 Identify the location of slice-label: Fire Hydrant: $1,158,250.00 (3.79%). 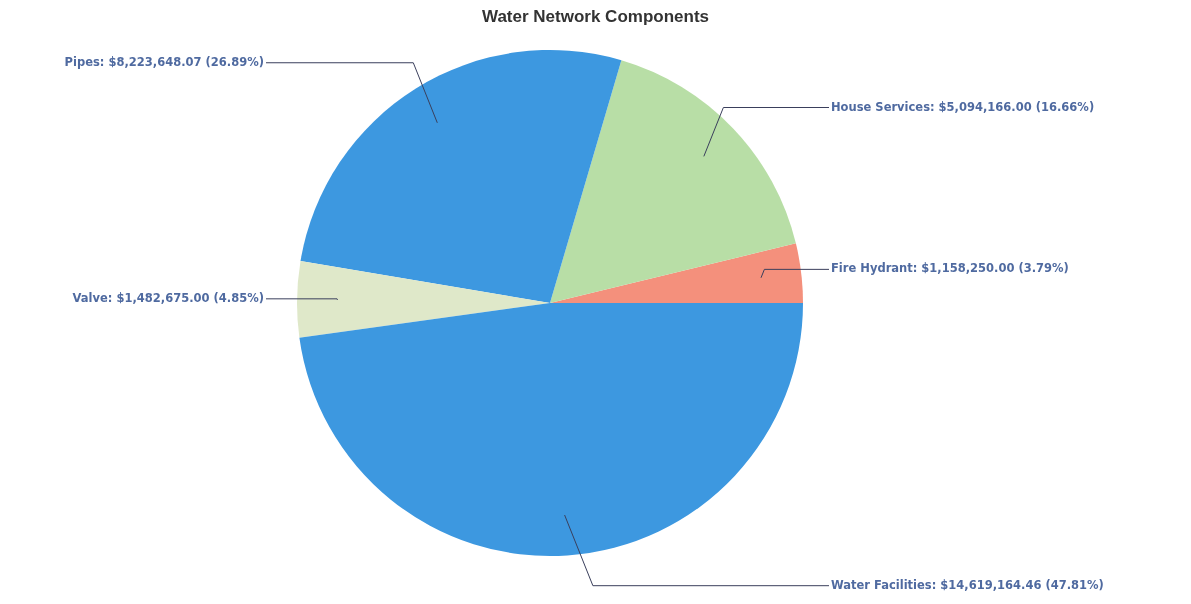
(950, 268).